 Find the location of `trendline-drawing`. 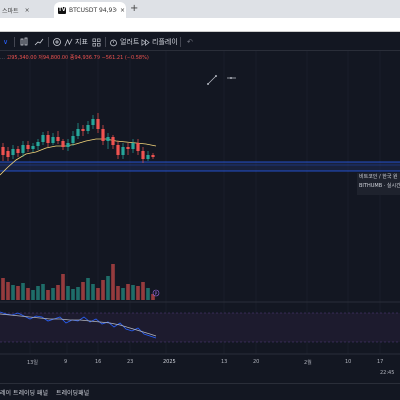

trendline-drawing is located at coordinates (212, 80).